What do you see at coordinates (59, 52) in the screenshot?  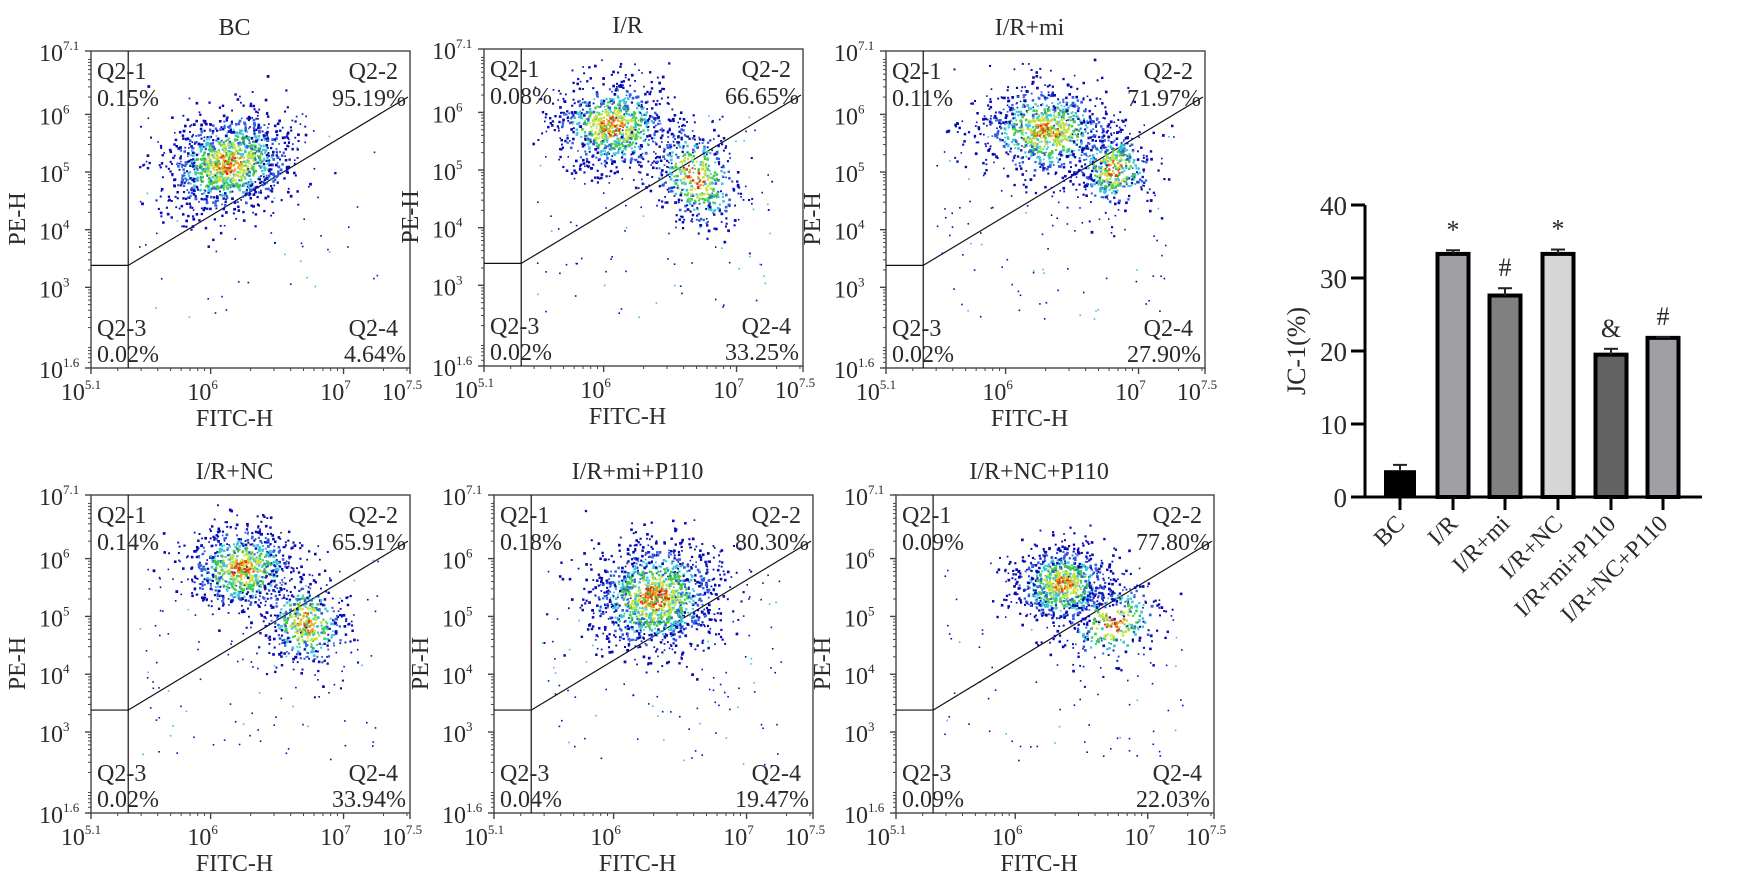 I see `y-tick-label: 107.1` at bounding box center [59, 52].